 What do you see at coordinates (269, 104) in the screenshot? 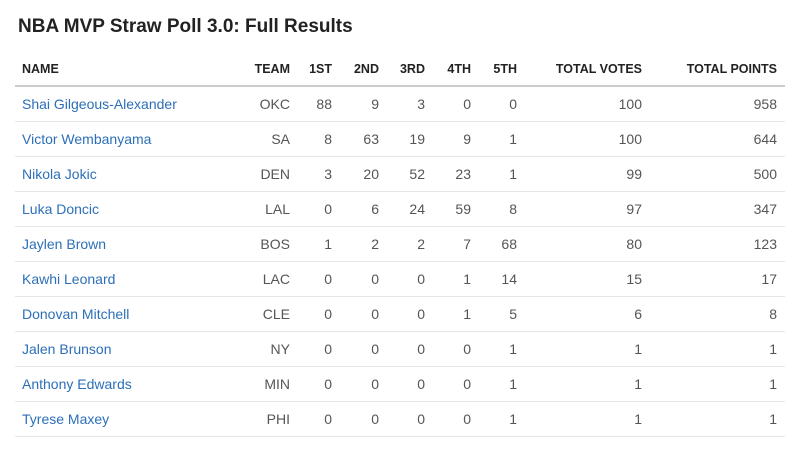
I see `team-cell: OKC` at bounding box center [269, 104].